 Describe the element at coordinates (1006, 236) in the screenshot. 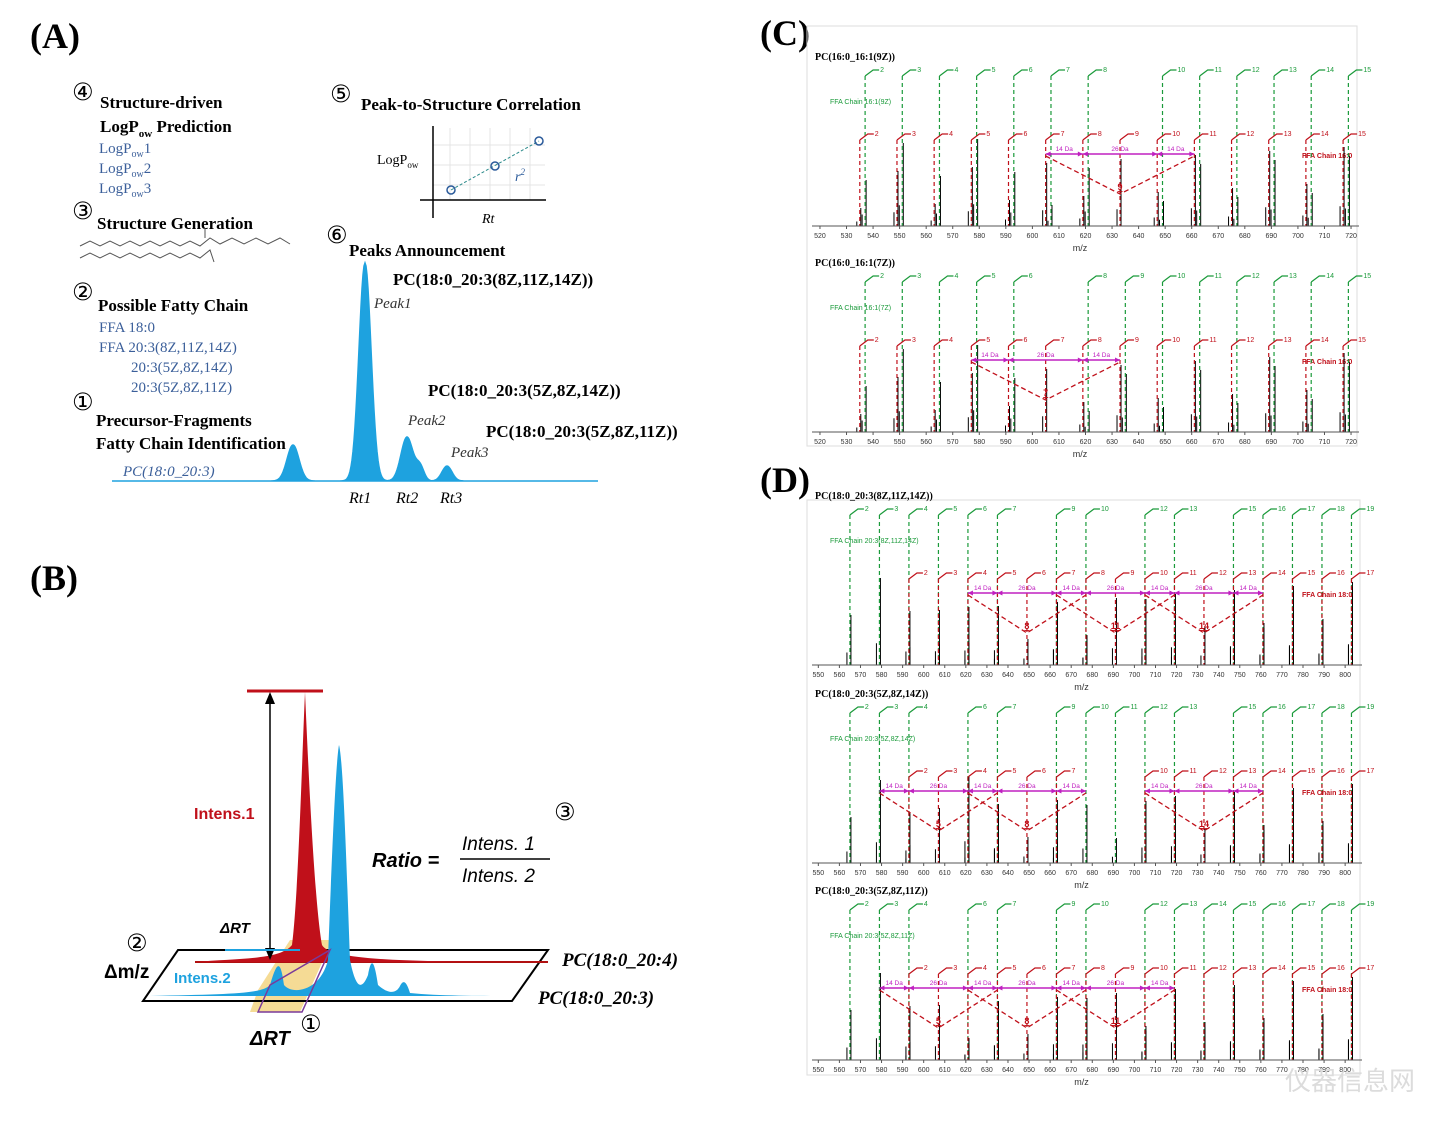

I see `x-tick-label: 590` at that location.